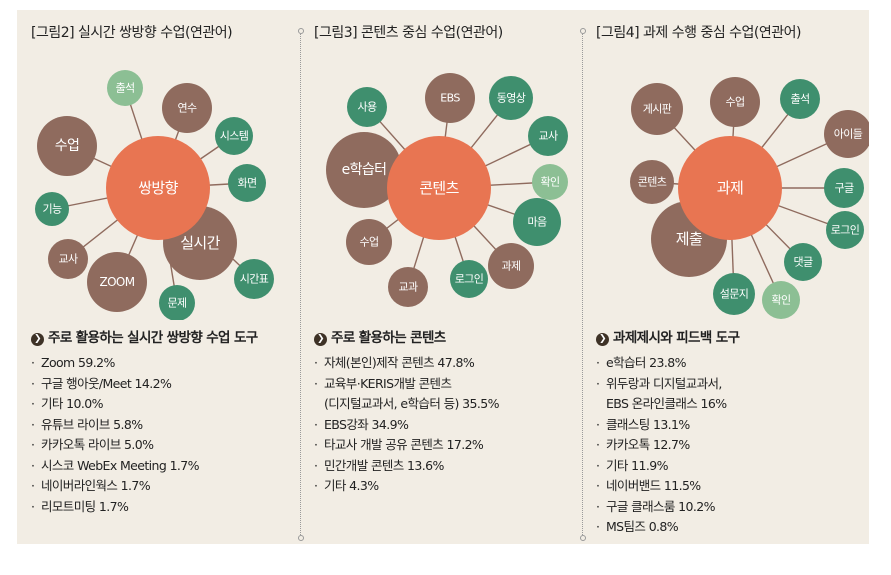  Describe the element at coordinates (643, 424) in the screenshot. I see `list-item: · 클래스팅 13.1%` at that location.